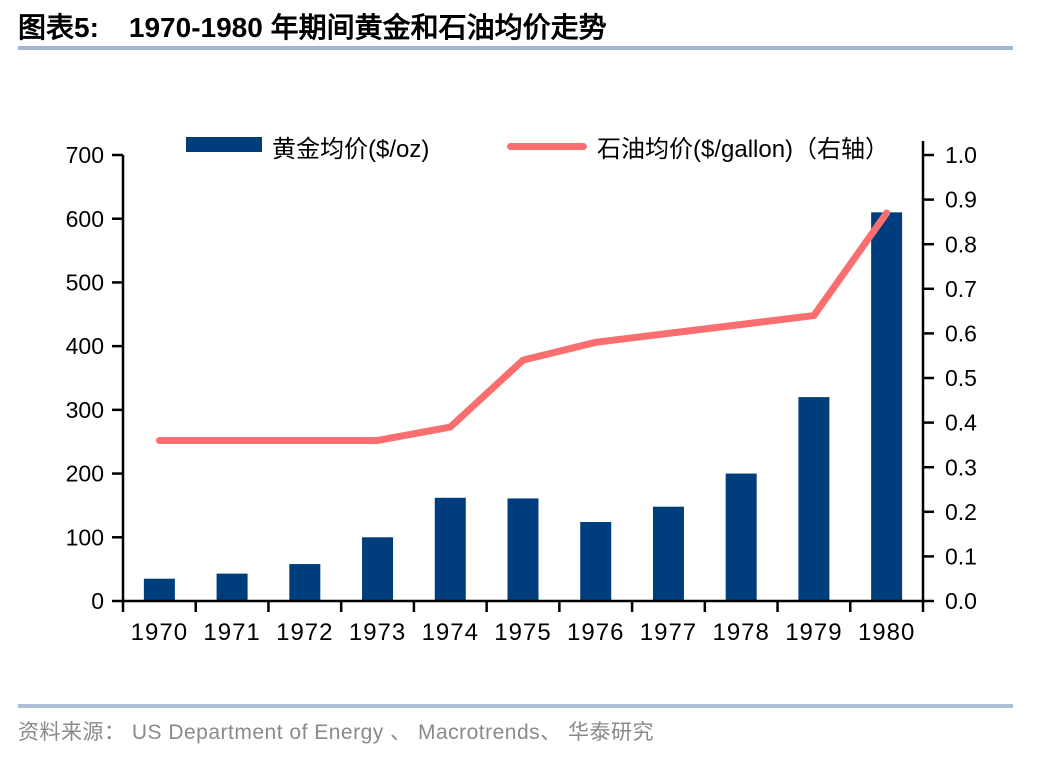 Image resolution: width=1048 pixels, height=760 pixels. What do you see at coordinates (232, 587) in the screenshot?
I see `gold-bar-1971` at bounding box center [232, 587].